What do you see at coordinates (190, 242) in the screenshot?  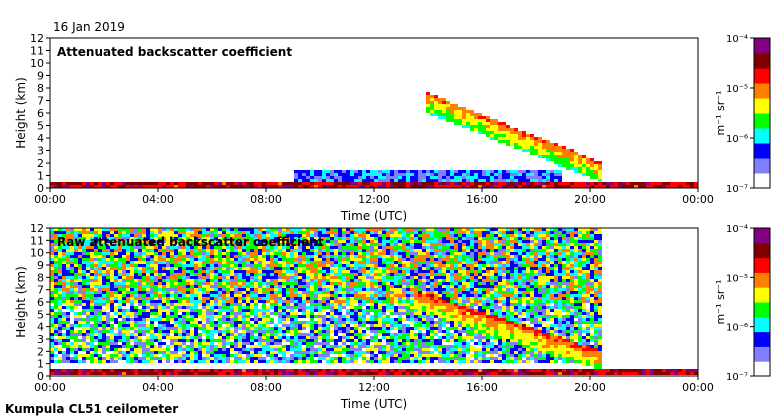 I see `chart-title: Raw attenuated backscatter coefficient` at bounding box center [190, 242].